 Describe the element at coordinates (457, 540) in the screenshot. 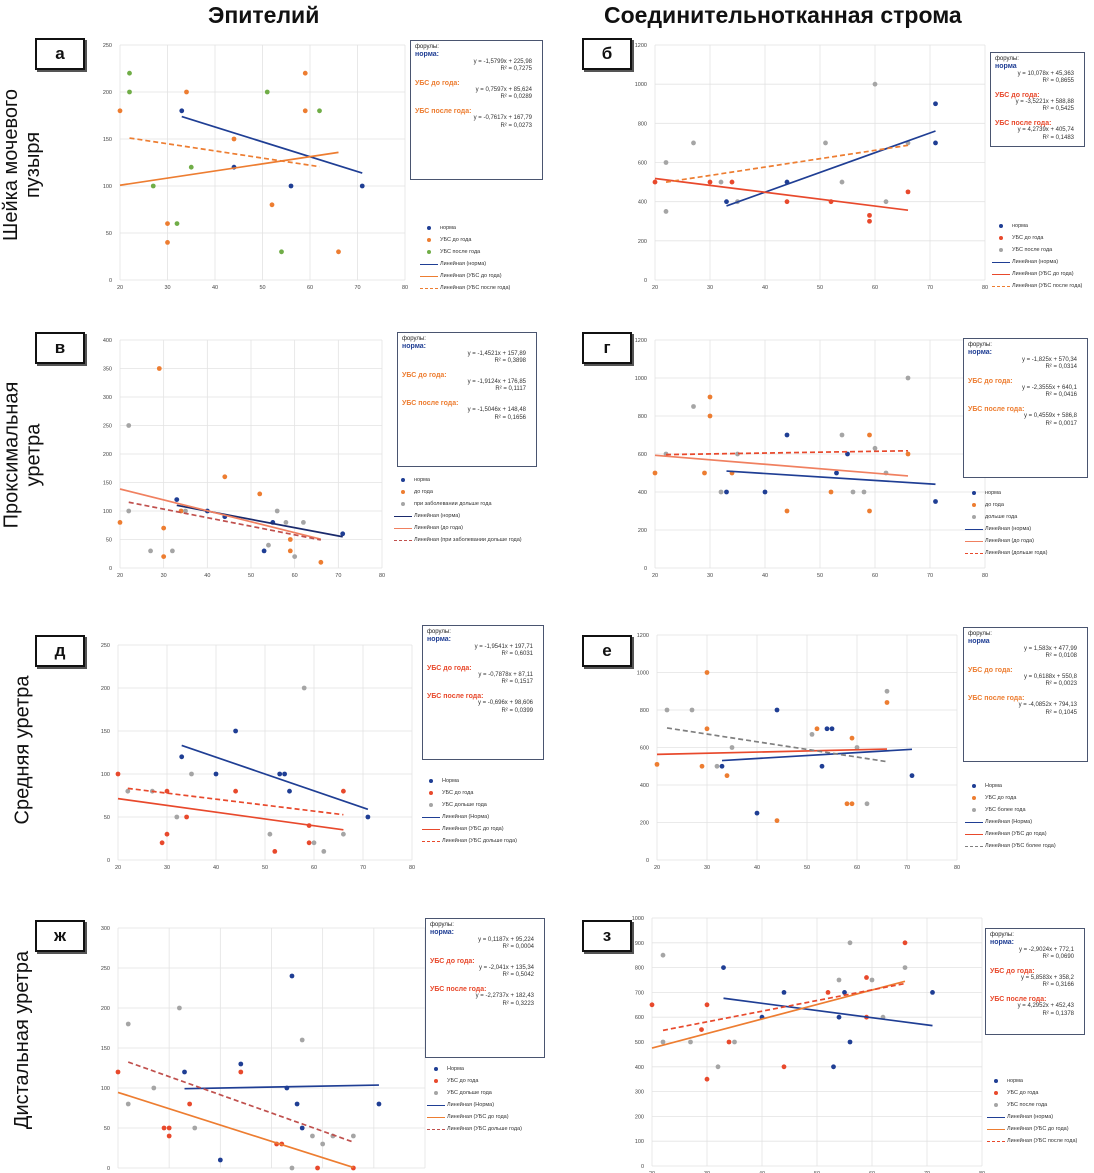

I see `legend-item: Линейная (при заболевании дольше года)` at that location.